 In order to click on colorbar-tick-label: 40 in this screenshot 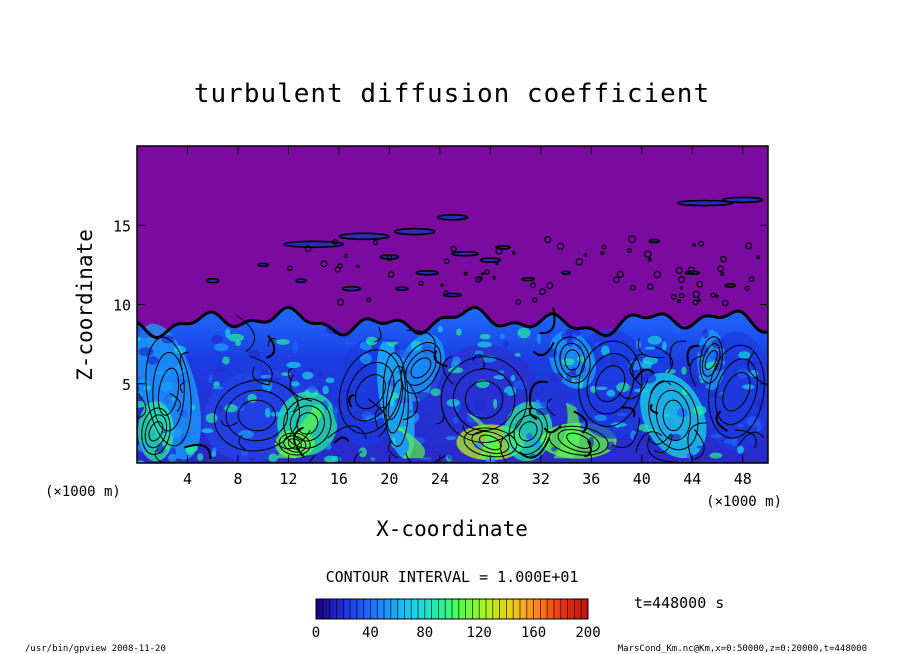, I will do `click(370, 633)`.